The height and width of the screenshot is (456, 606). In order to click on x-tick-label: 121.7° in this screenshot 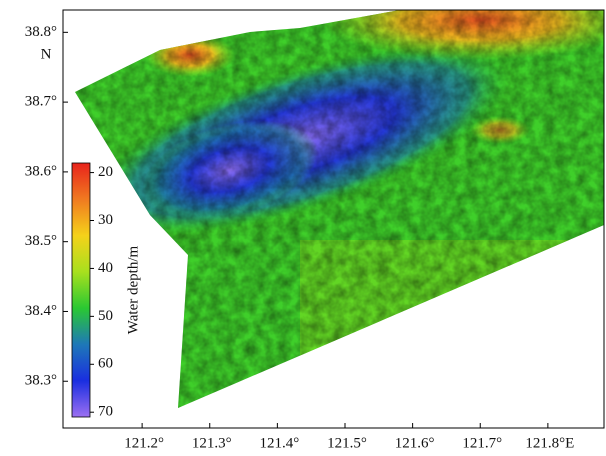, I will do `click(482, 443)`.